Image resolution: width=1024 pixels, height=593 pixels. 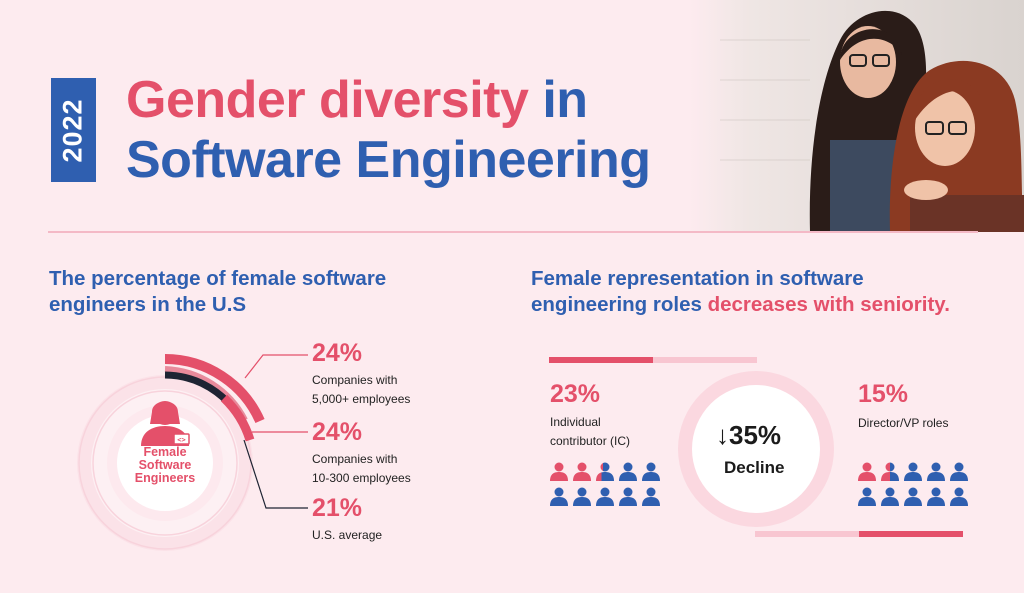 I want to click on title-red: Gender diversity, so click(x=327, y=100).